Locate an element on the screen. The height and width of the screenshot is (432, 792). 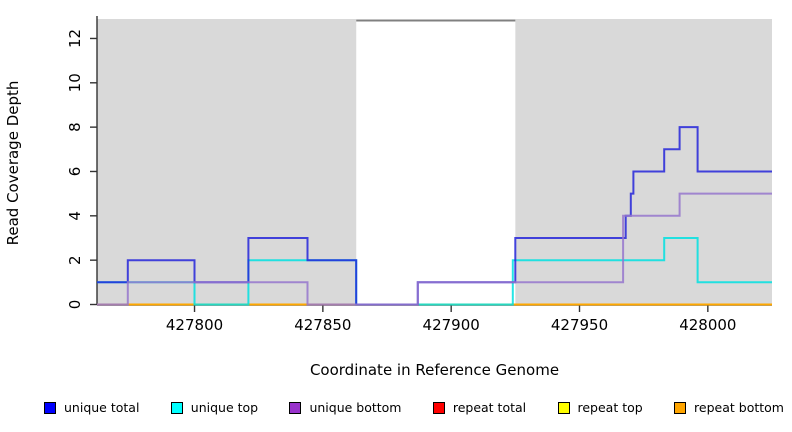
y-tick-label: 4 is located at coordinates (75, 216).